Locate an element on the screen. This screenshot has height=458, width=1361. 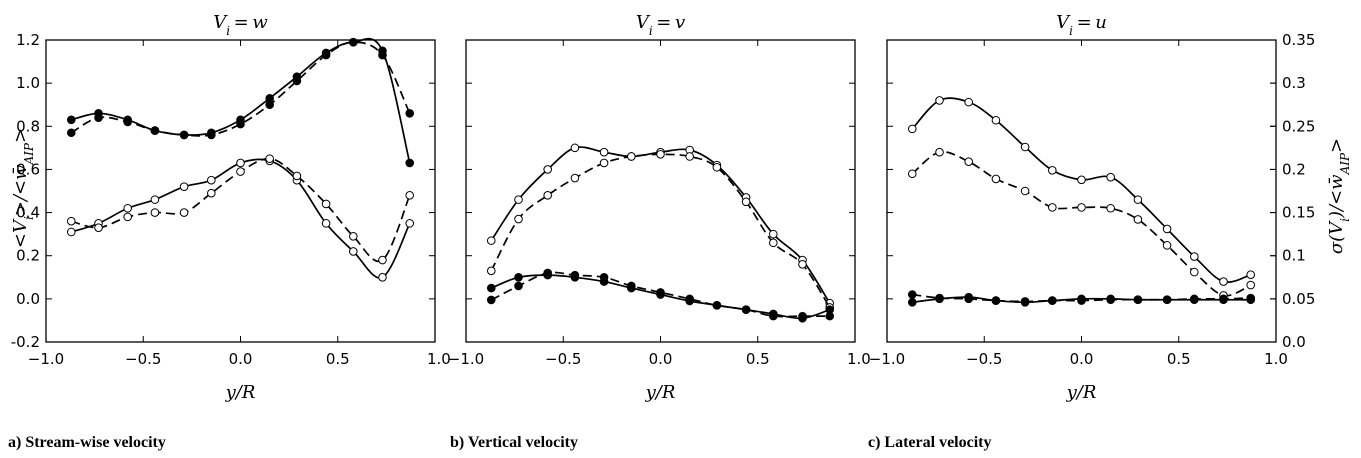
y-tick-label: 0.0 is located at coordinates (28, 299).